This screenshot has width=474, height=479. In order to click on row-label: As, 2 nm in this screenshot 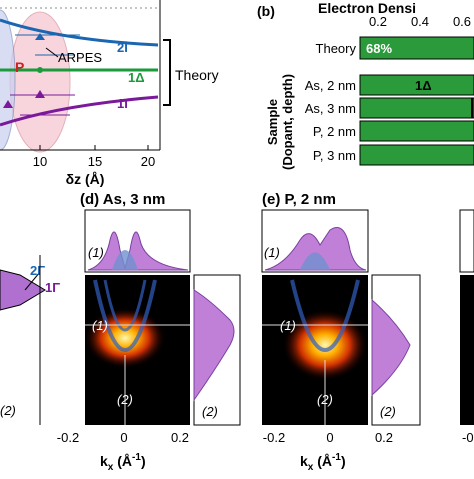, I will do `click(330, 85)`.